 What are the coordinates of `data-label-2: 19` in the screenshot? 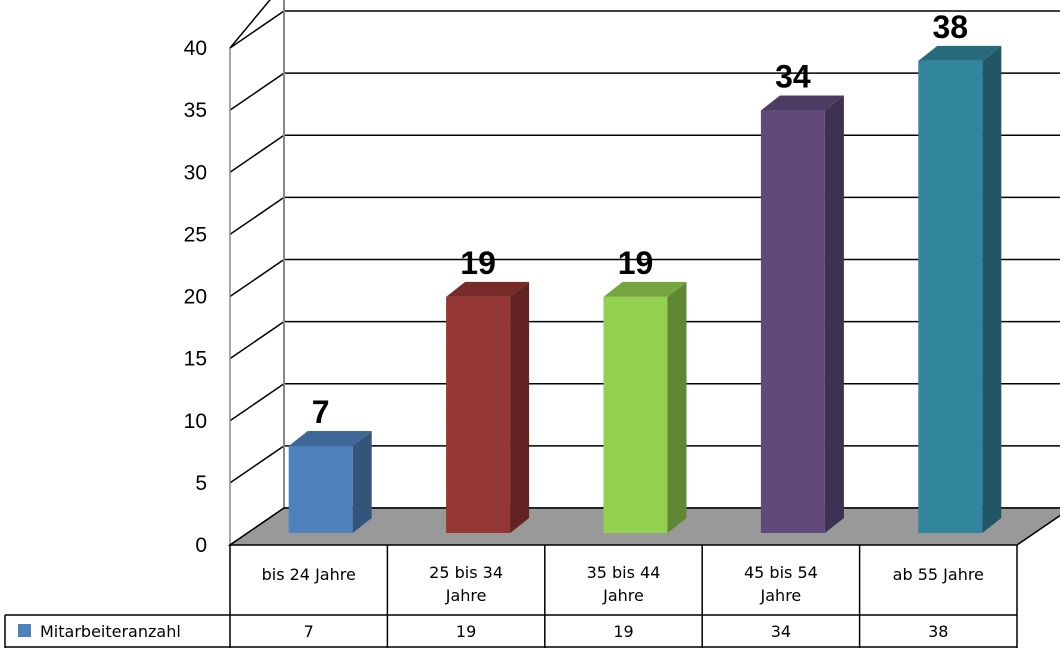 It's located at (478, 263).